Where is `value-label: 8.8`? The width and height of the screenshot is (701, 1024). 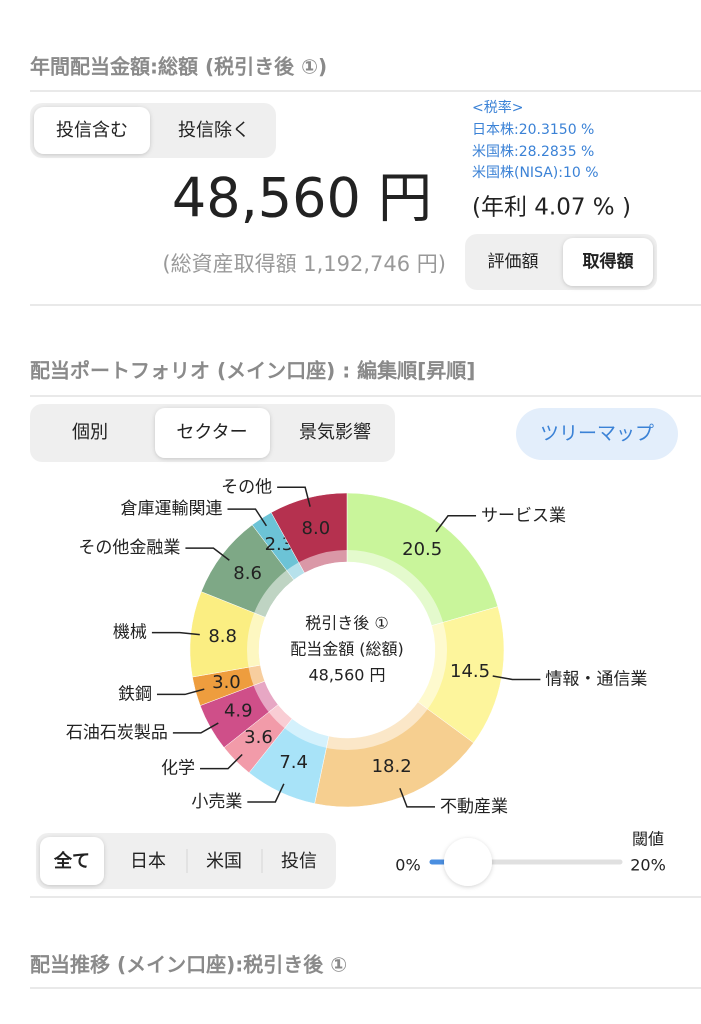 value-label: 8.8 is located at coordinates (222, 636).